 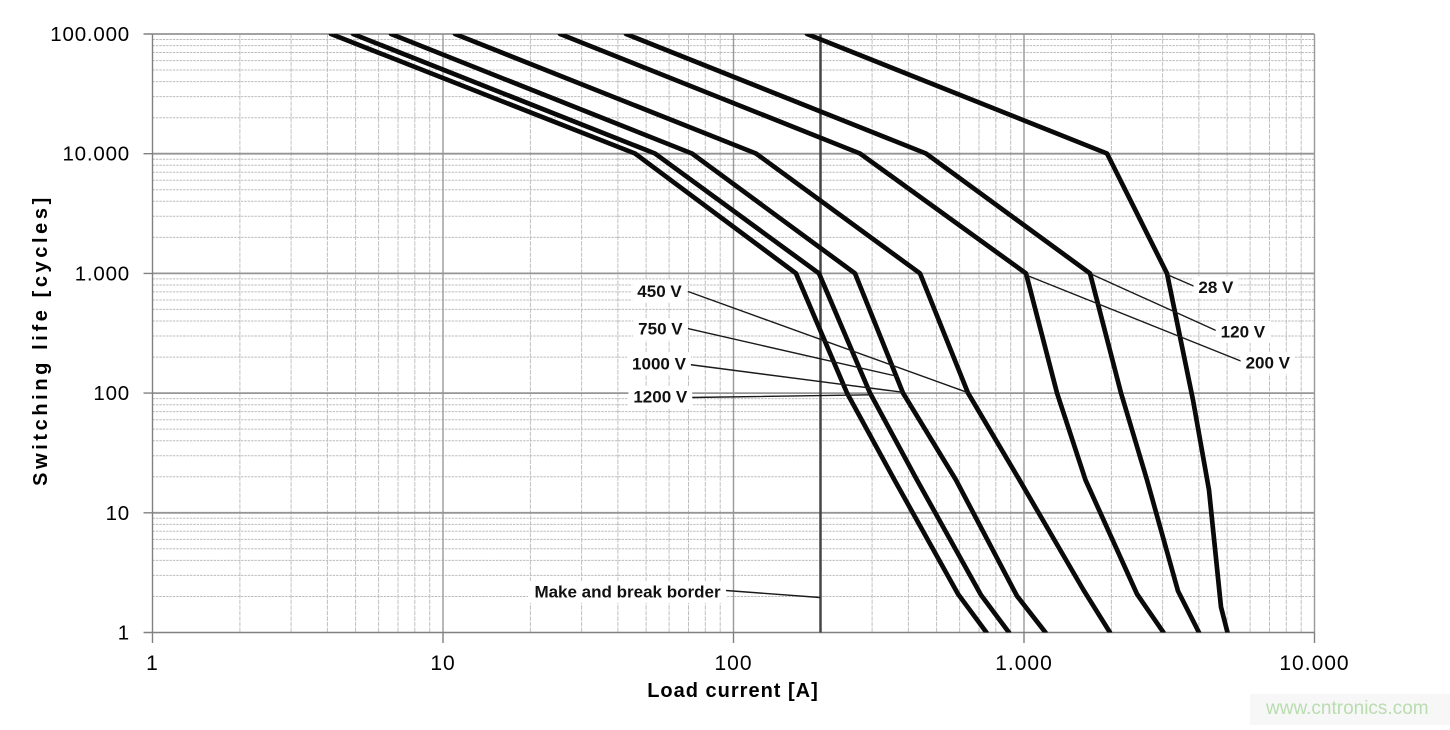 I want to click on svg-text: 28 V, so click(x=1216, y=287).